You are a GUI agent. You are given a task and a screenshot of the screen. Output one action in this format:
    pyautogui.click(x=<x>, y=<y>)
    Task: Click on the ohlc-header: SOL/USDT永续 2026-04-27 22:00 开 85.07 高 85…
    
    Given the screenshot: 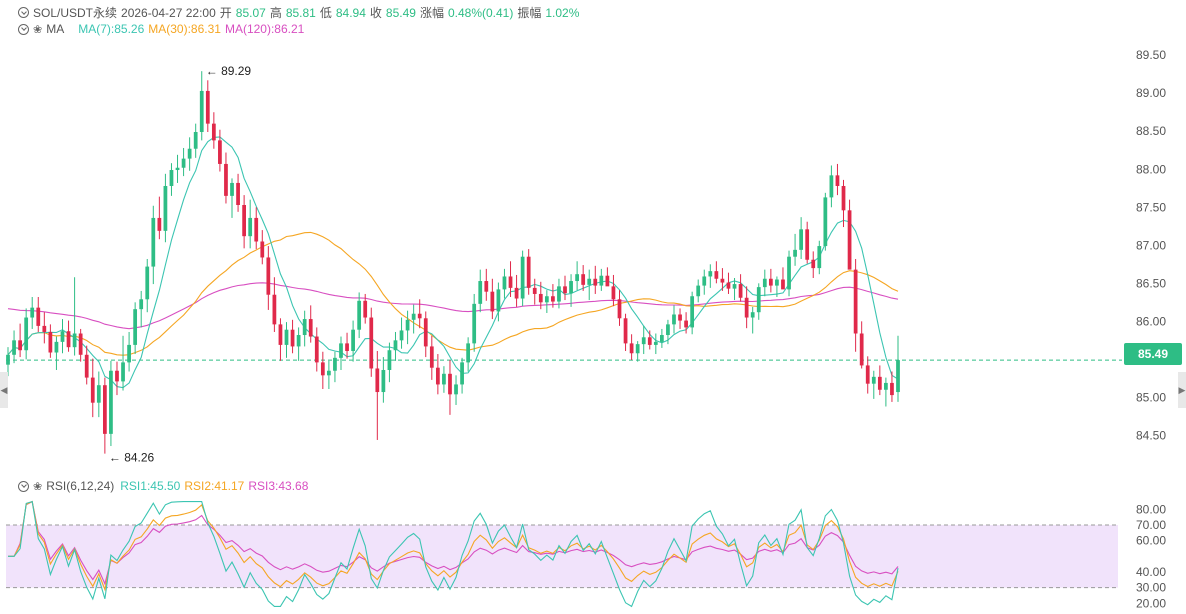 What is the action you would take?
    pyautogui.click(x=300, y=12)
    